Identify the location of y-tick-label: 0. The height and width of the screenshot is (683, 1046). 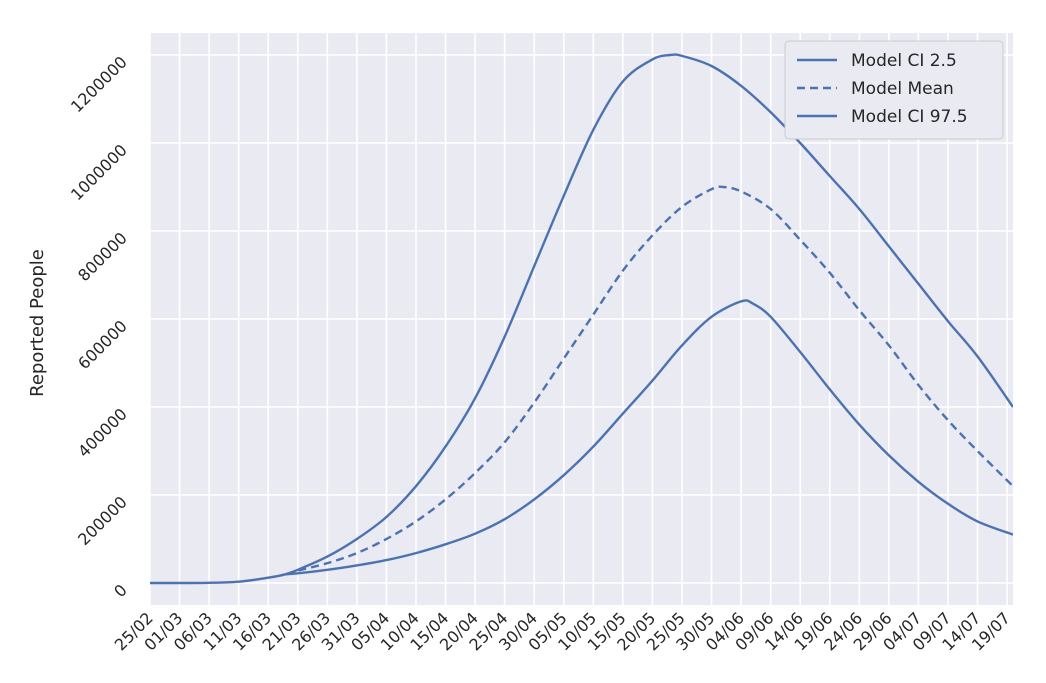
(120, 590).